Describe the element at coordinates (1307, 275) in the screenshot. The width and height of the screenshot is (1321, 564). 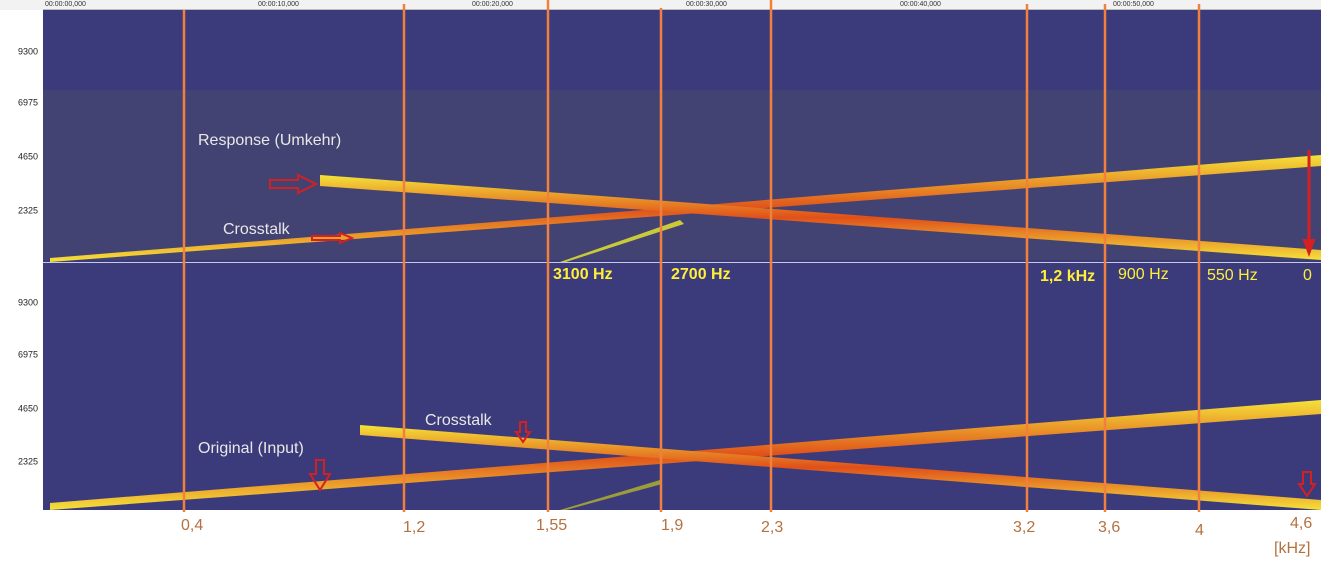
I see `frequency-label: 0` at that location.